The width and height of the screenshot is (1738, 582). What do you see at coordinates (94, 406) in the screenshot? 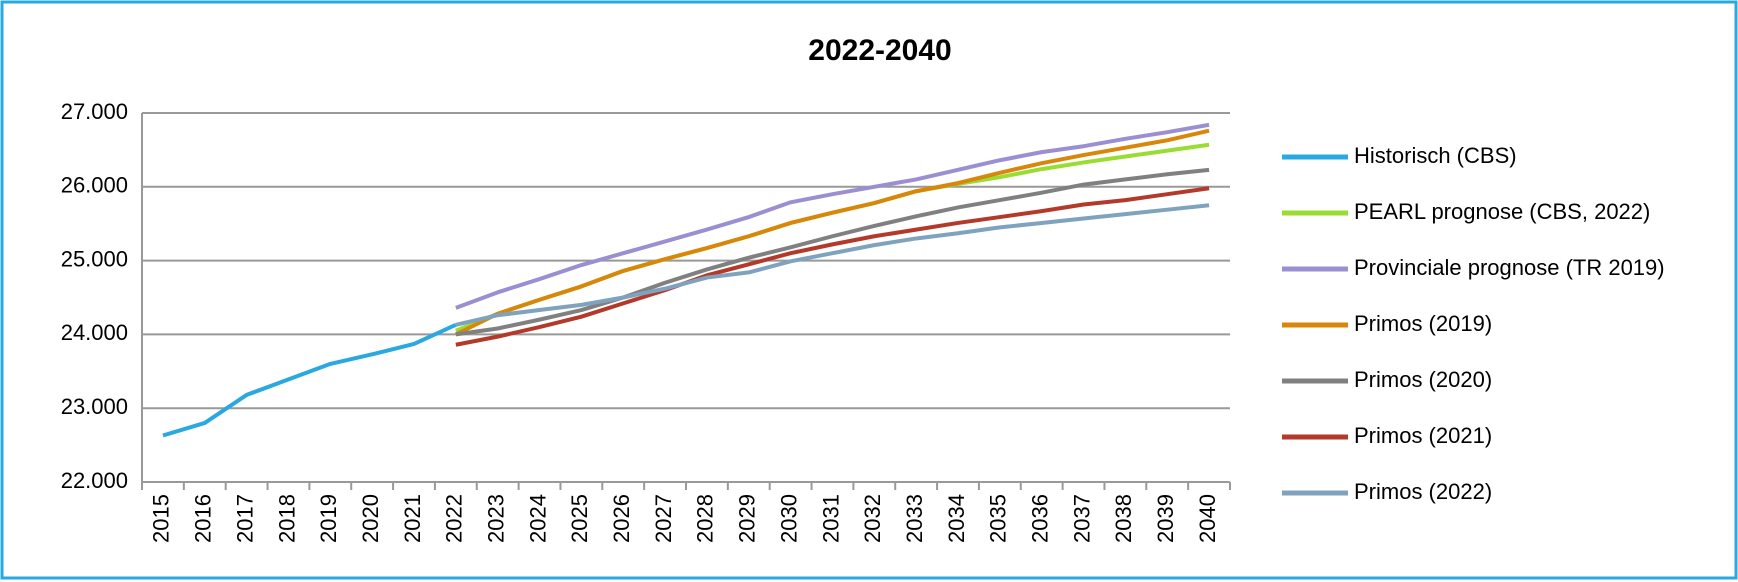
I see `y-tick-label: 23.000` at bounding box center [94, 406].